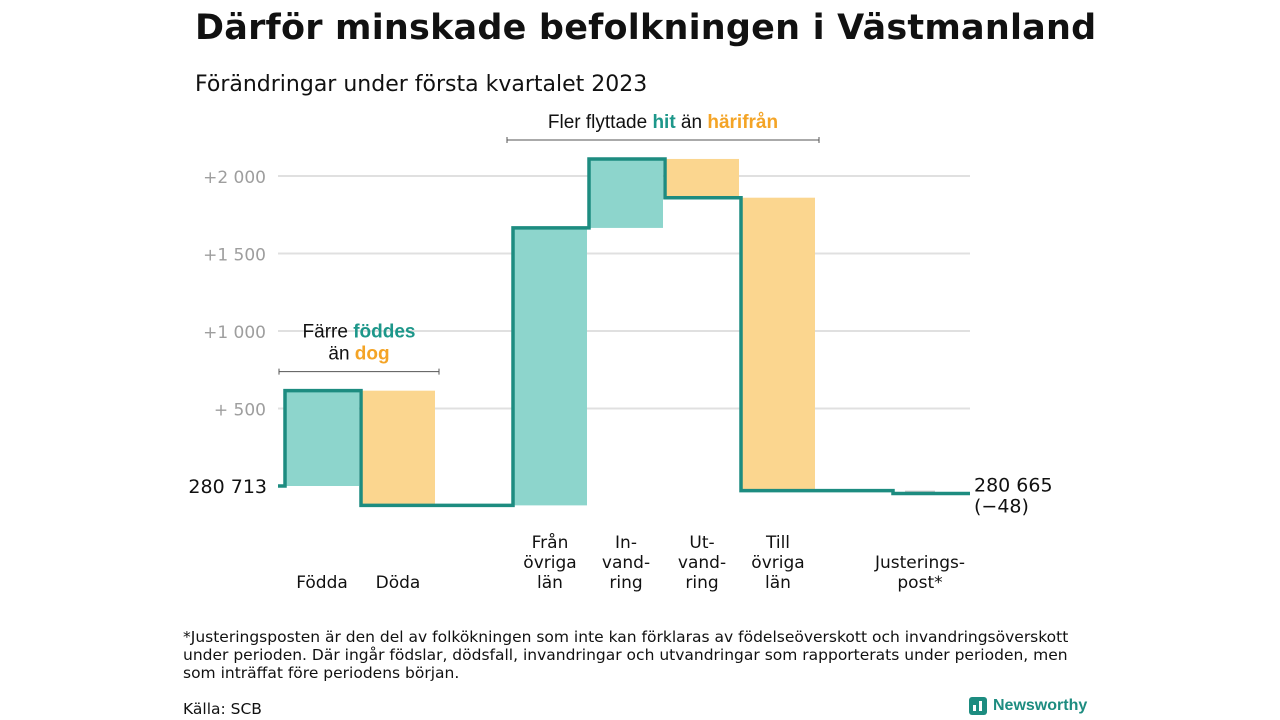 This screenshot has width=1280, height=720. I want to click on brand-logo: Newsworthy, so click(1028, 706).